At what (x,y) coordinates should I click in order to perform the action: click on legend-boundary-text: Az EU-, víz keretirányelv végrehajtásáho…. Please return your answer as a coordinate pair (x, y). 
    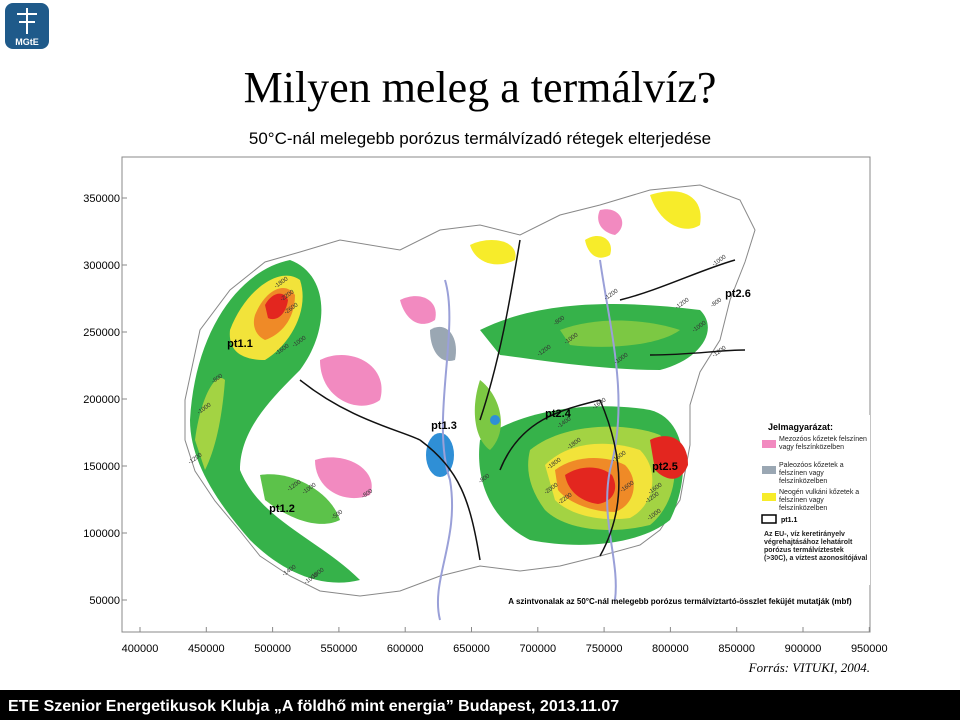
    Looking at the image, I should click on (816, 546).